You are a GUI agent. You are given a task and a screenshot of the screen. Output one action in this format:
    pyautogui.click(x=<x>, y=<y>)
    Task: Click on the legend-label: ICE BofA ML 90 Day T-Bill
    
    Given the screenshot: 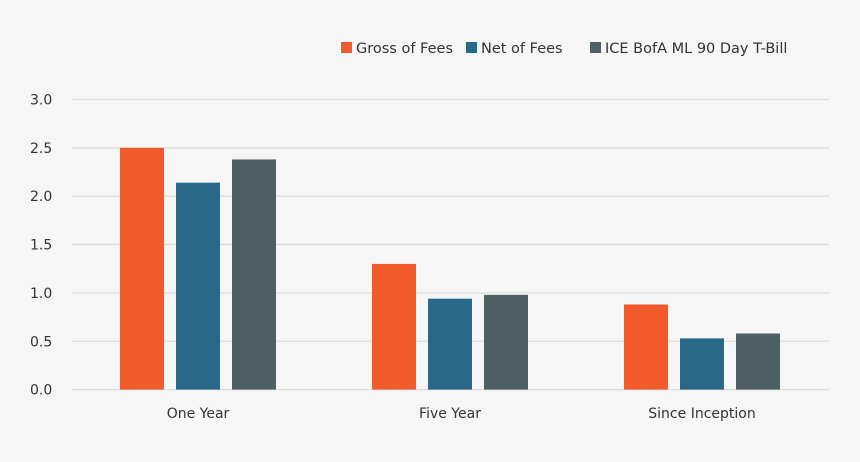 What is the action you would take?
    pyautogui.click(x=696, y=49)
    